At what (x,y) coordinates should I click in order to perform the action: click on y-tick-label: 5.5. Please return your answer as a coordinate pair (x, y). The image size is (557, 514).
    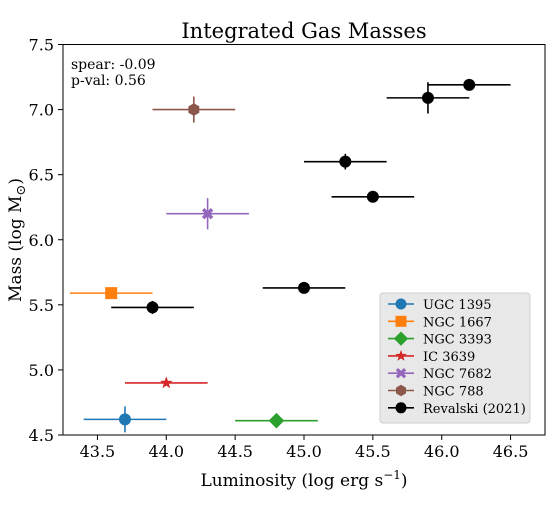
    Looking at the image, I should click on (41, 305).